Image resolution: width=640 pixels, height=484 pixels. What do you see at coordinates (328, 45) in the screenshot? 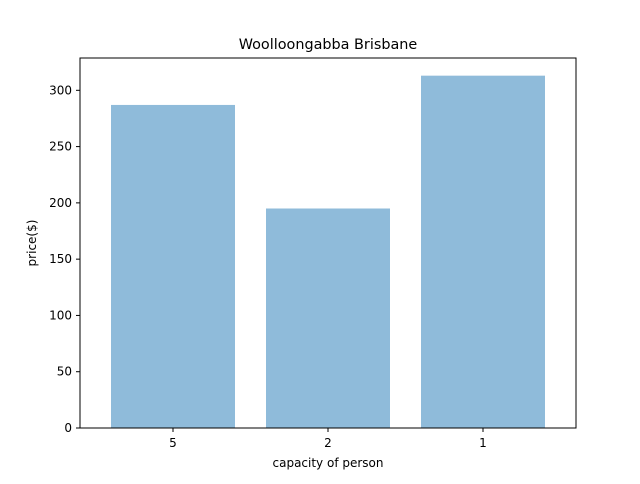
I see `chart-title: Woolloongabba Brisbane` at bounding box center [328, 45].